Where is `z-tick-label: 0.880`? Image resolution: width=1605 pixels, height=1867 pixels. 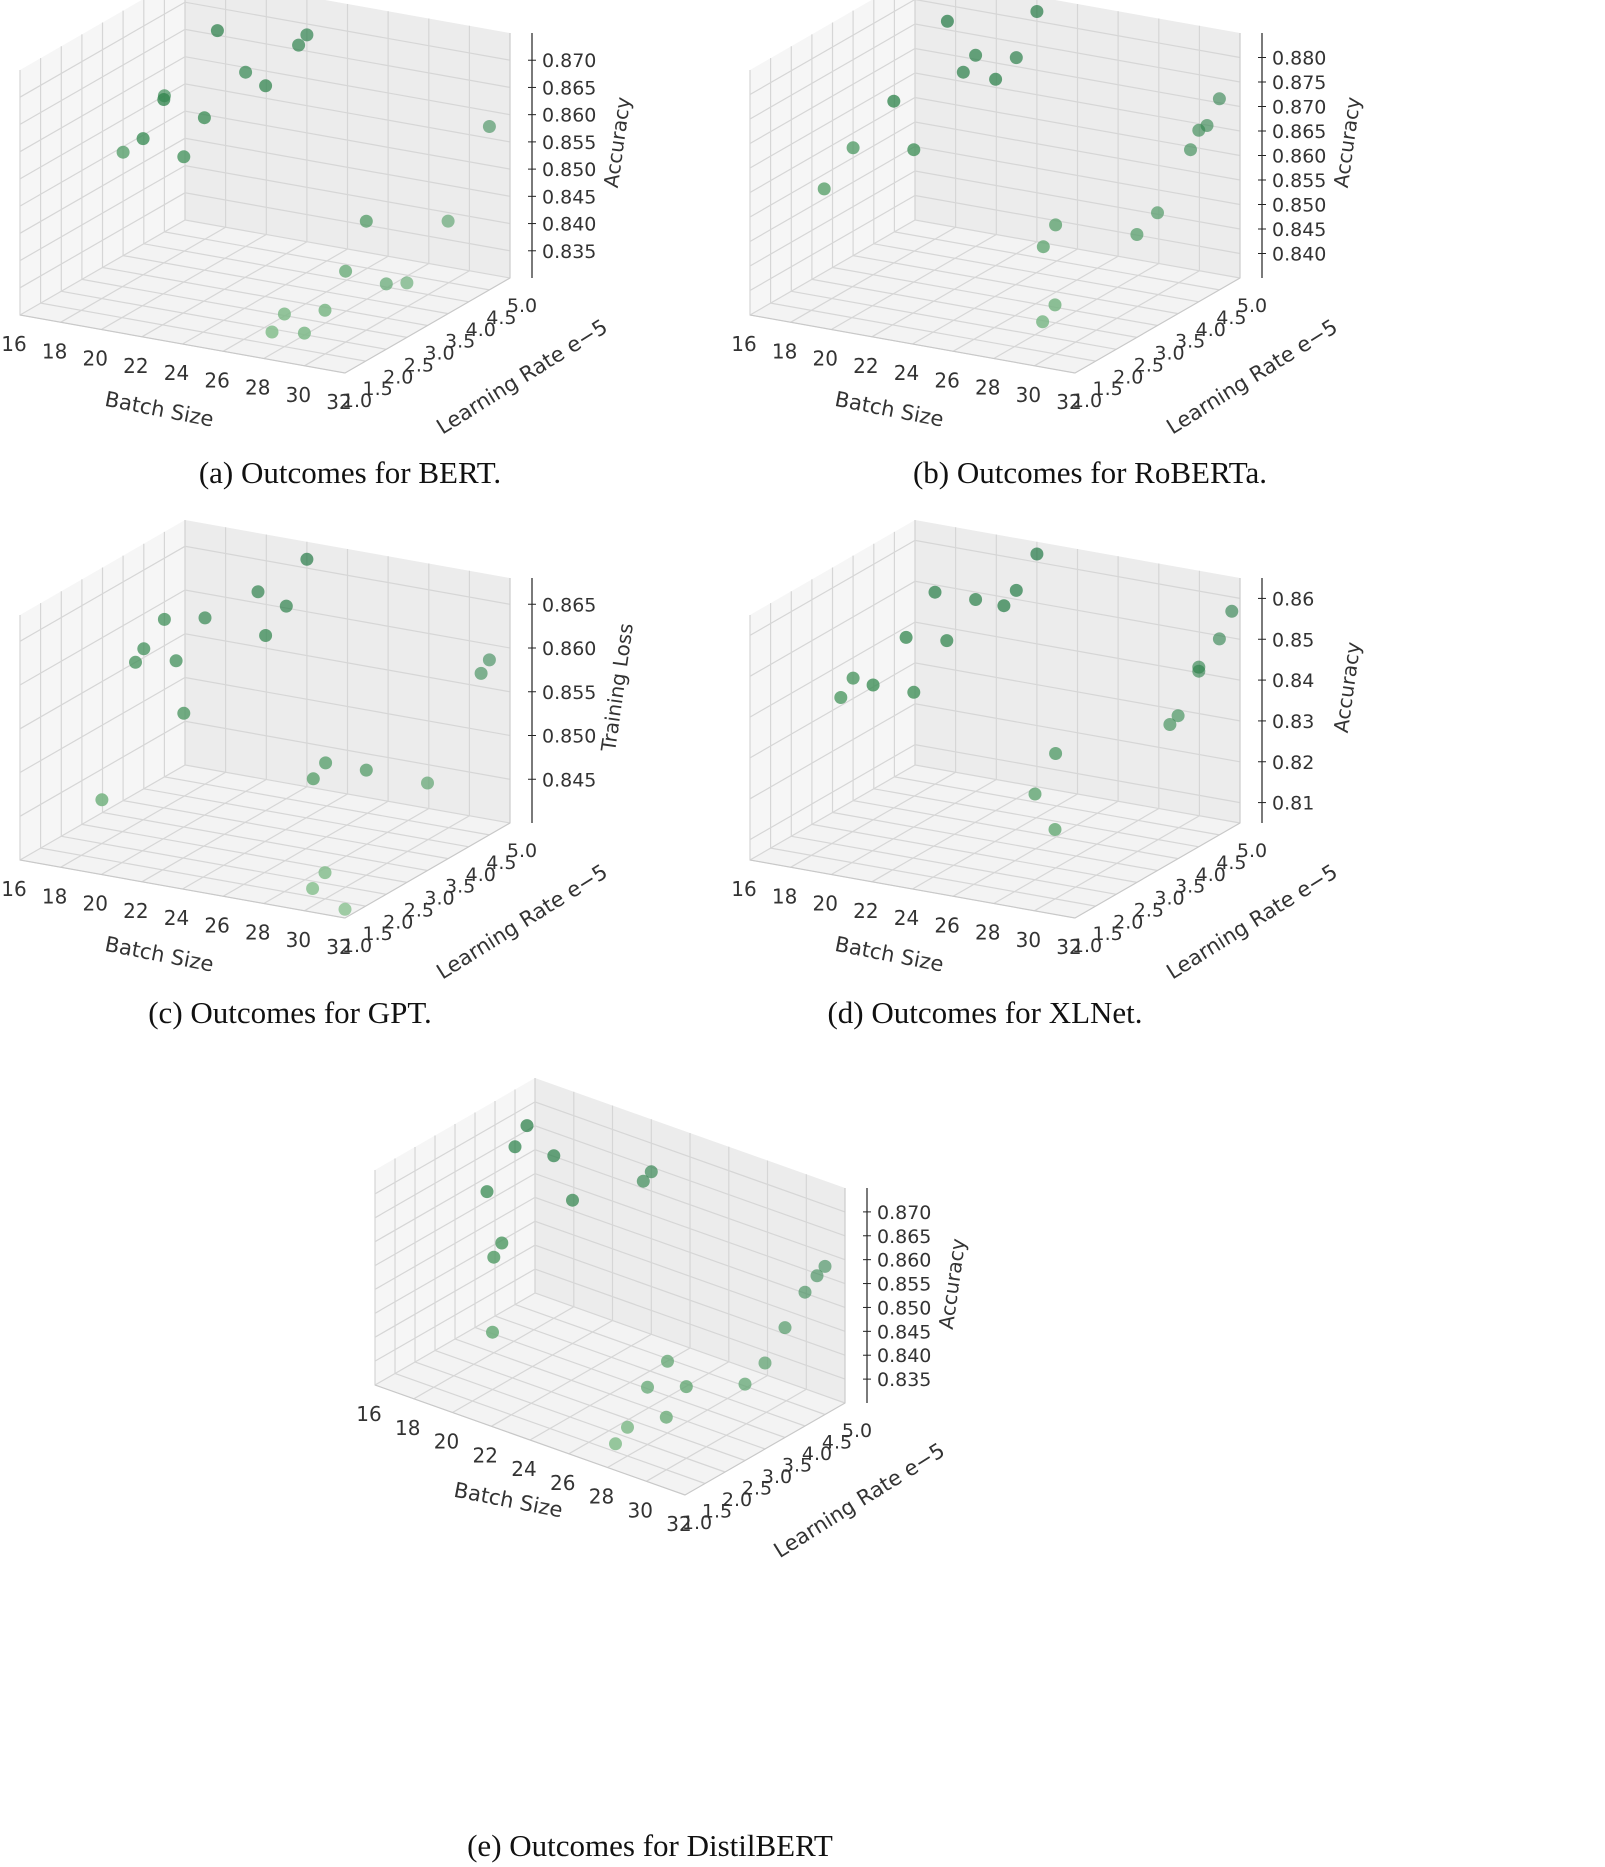 z-tick-label: 0.880 is located at coordinates (1299, 59).